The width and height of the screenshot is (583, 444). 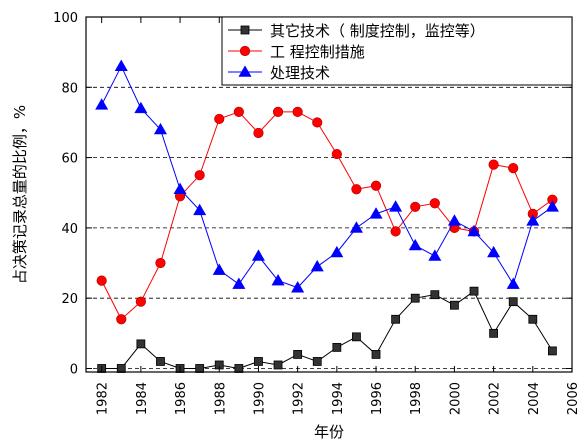 I want to click on y-tick-label: 0, so click(x=74, y=369).